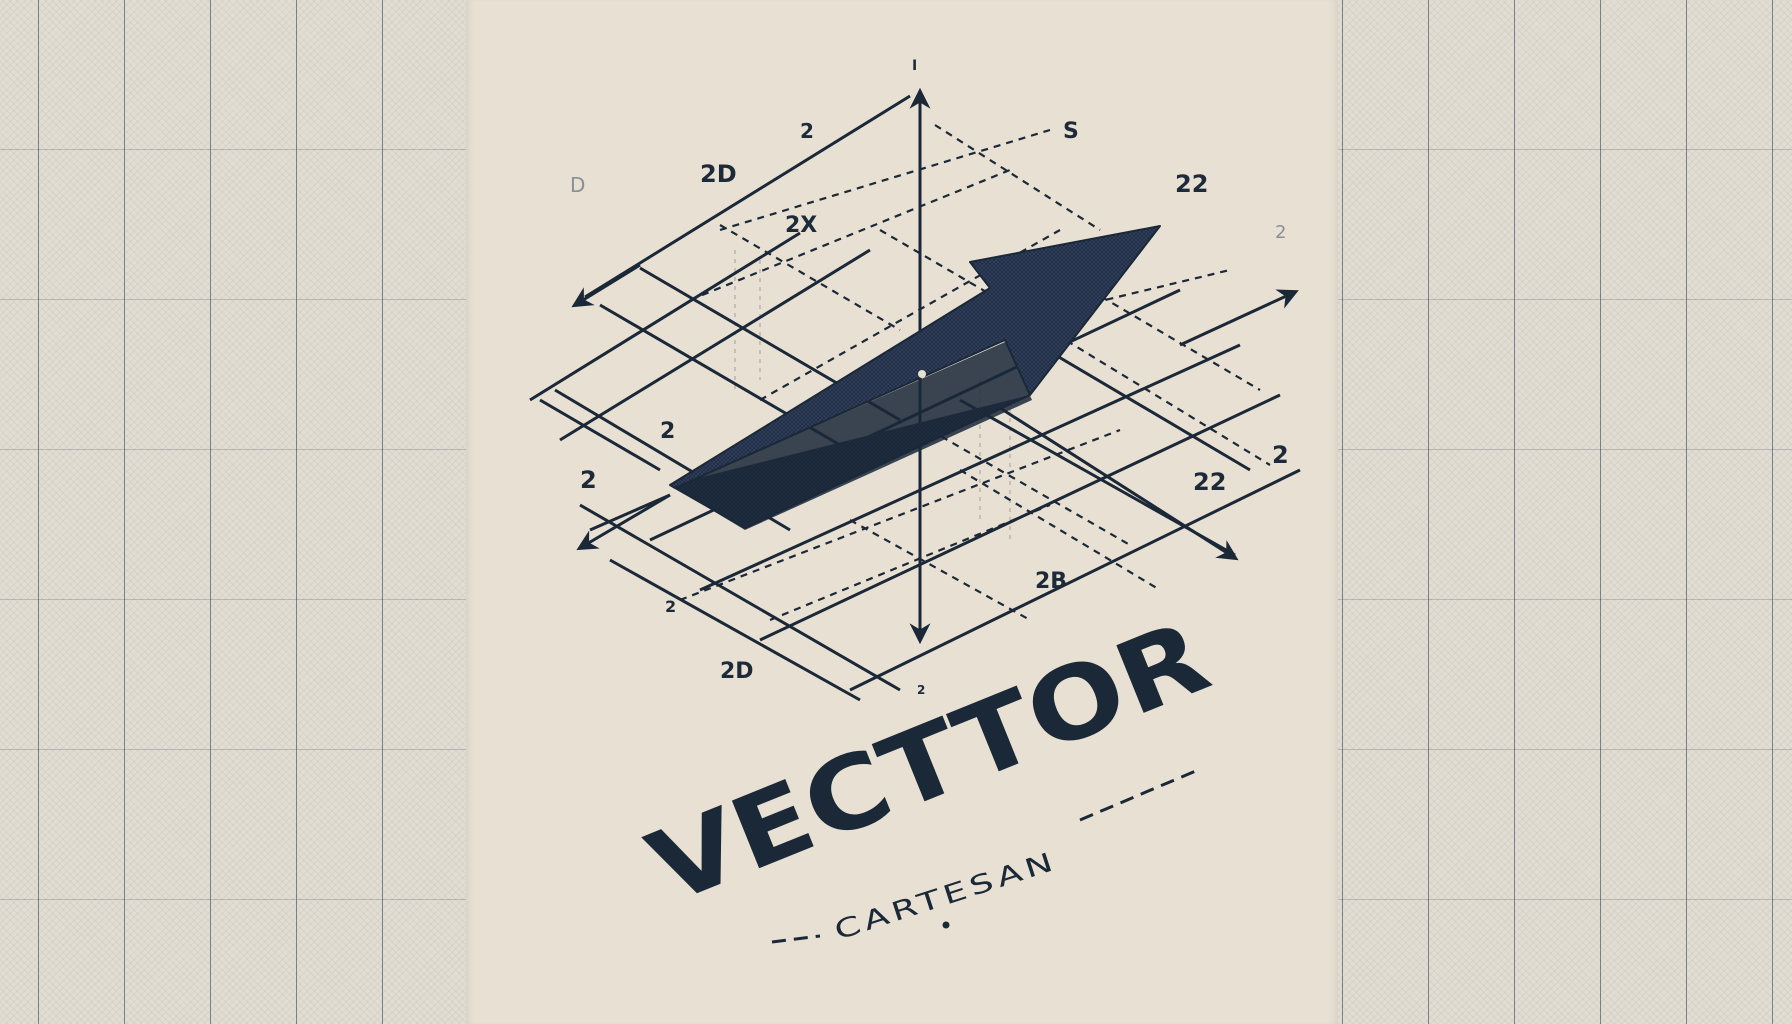 Image resolution: width=1792 pixels, height=1024 pixels. Describe the element at coordinates (1119, 483) in the screenshot. I see `axis-arrow-right-lower` at that location.